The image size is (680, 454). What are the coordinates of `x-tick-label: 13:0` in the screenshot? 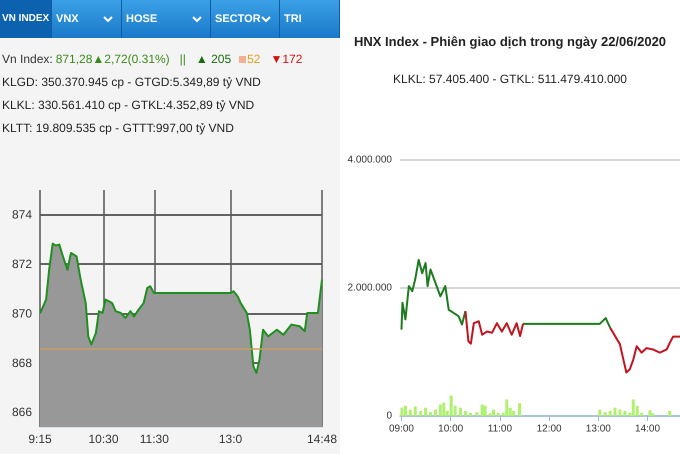 It's located at (230, 439).